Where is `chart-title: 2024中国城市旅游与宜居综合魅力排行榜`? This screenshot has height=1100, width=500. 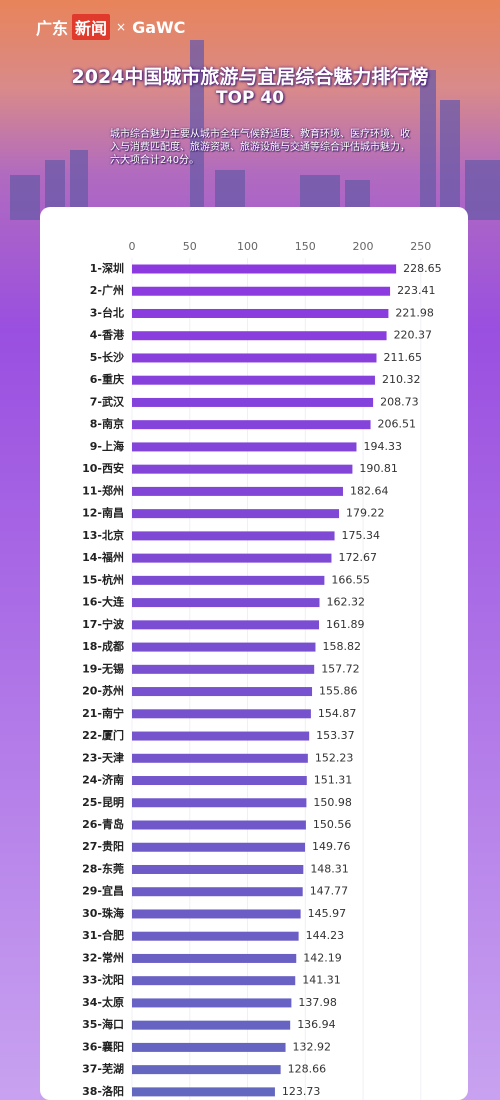 chart-title: 2024中国城市旅游与宜居综合魅力排行榜 is located at coordinates (250, 77).